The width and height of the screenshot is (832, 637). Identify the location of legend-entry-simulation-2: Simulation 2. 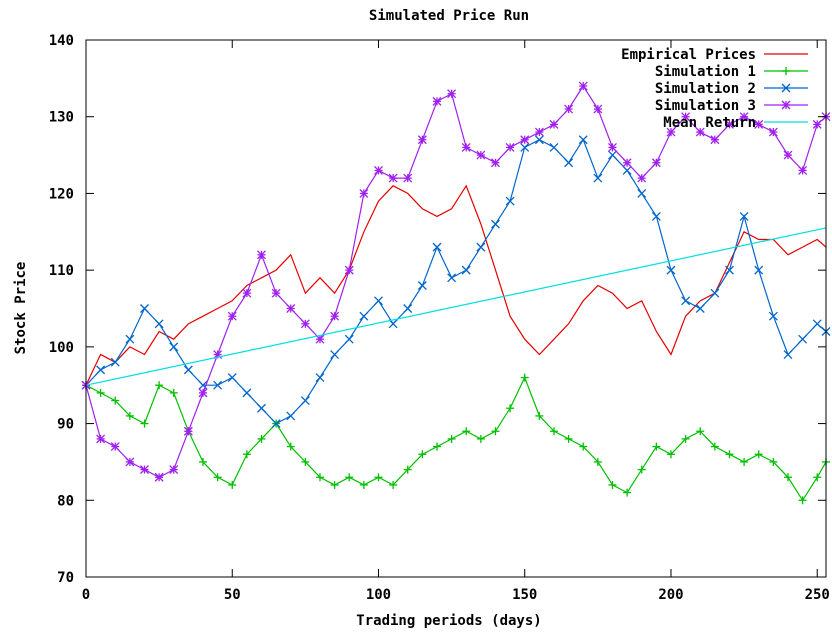
(731, 89).